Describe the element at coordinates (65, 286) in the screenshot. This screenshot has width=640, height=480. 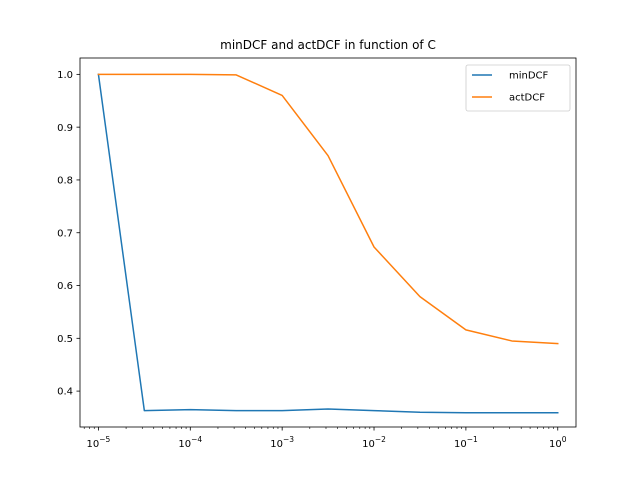
I see `y-tick-label: 0.6` at that location.